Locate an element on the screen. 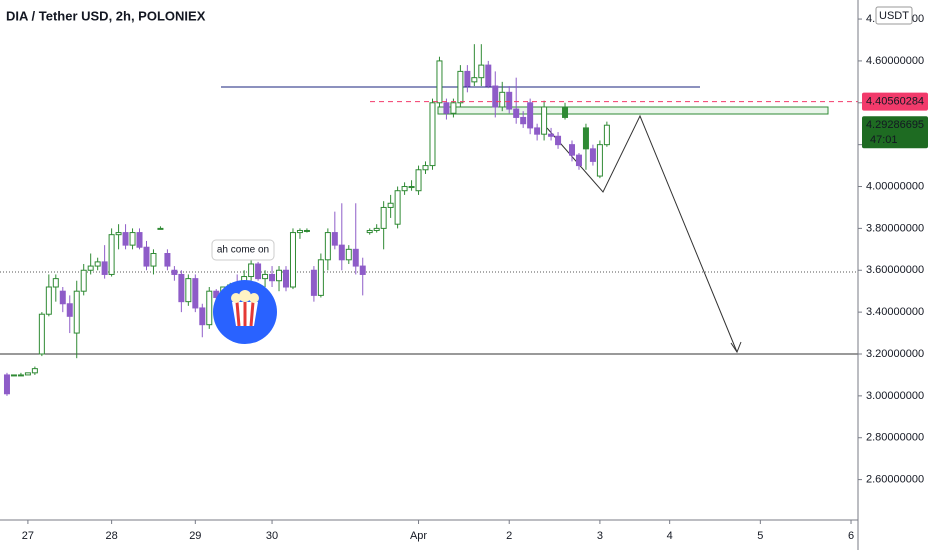 This screenshot has width=932, height=550. x-tick-label: 6 is located at coordinates (851, 536).